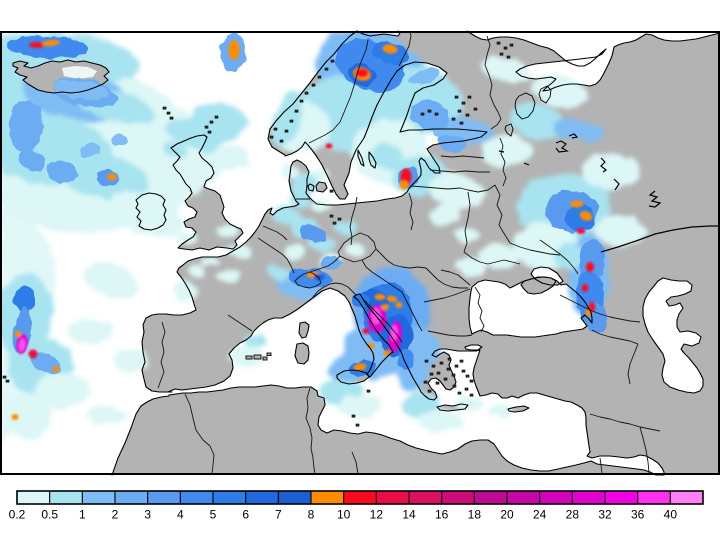 This screenshot has width=720, height=540. What do you see at coordinates (573, 515) in the screenshot?
I see `svg-text: 28` at bounding box center [573, 515].